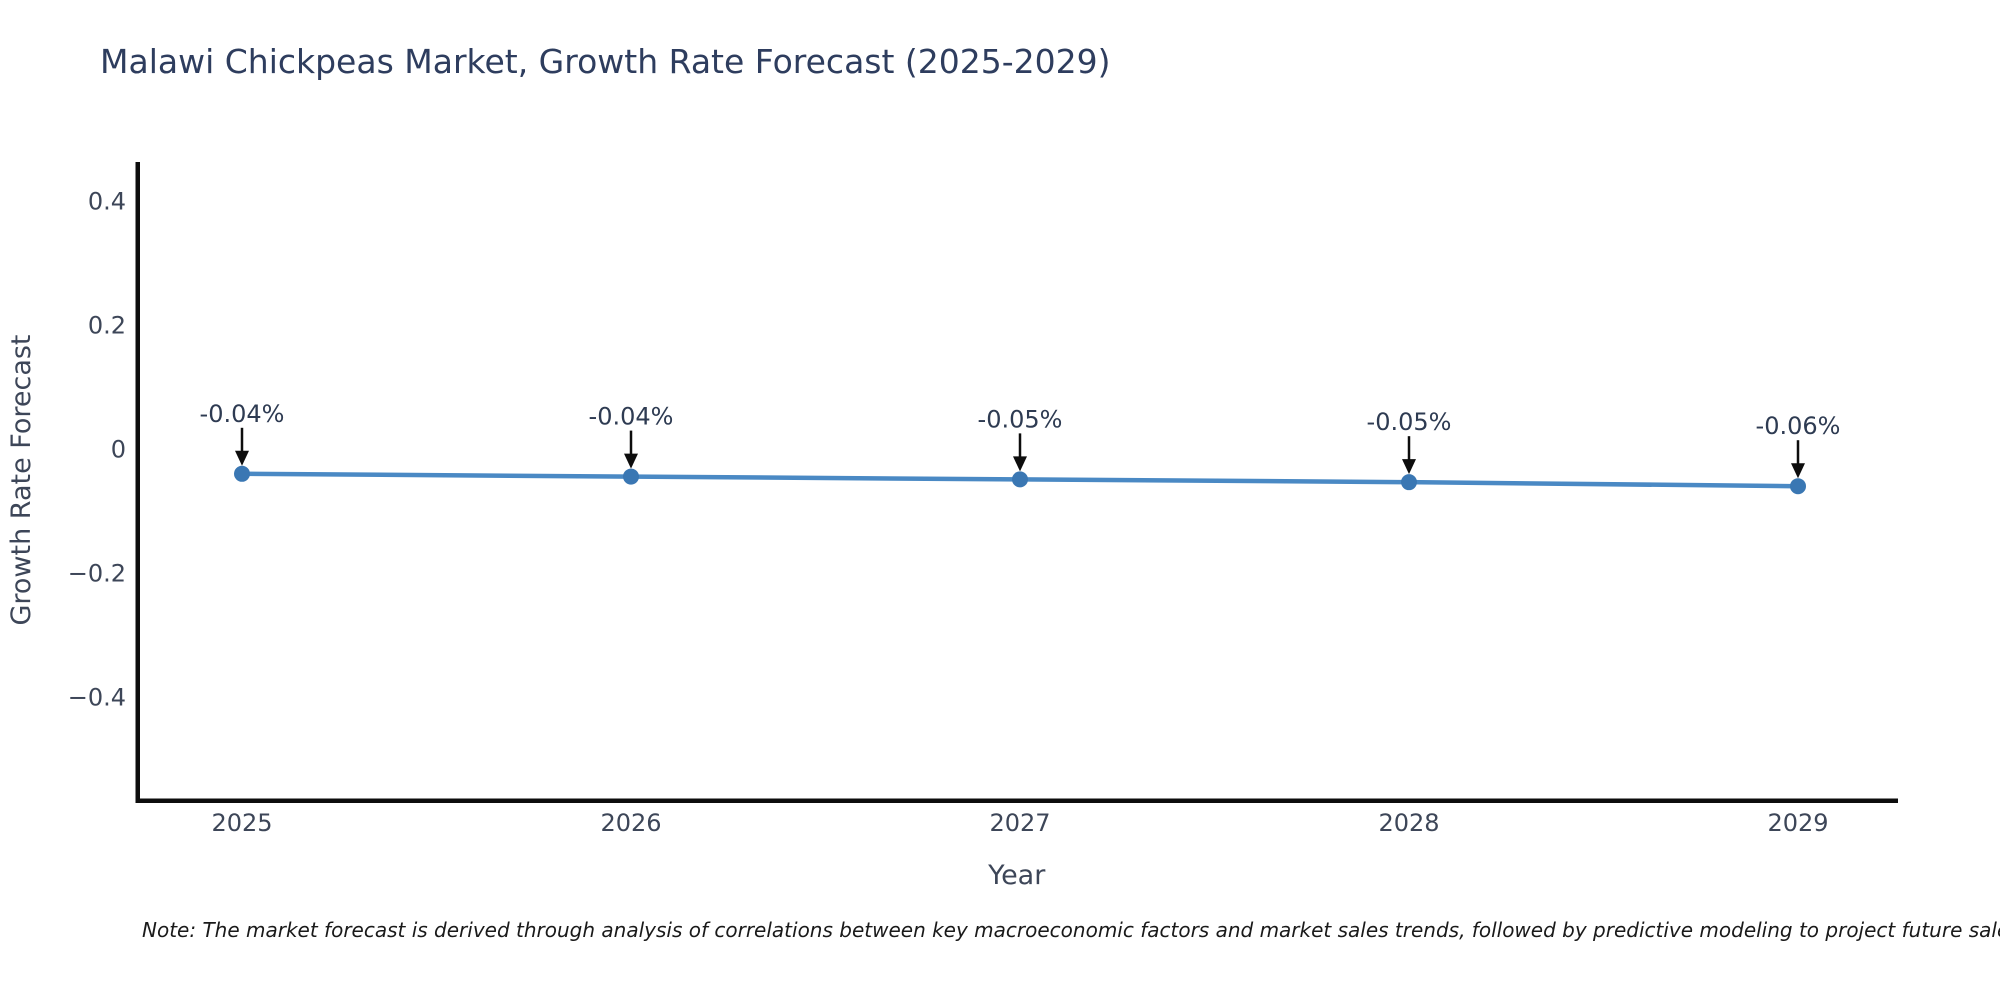 The height and width of the screenshot is (1000, 2000). Describe the element at coordinates (241, 823) in the screenshot. I see `x-axis-tick-label: 2025` at that location.